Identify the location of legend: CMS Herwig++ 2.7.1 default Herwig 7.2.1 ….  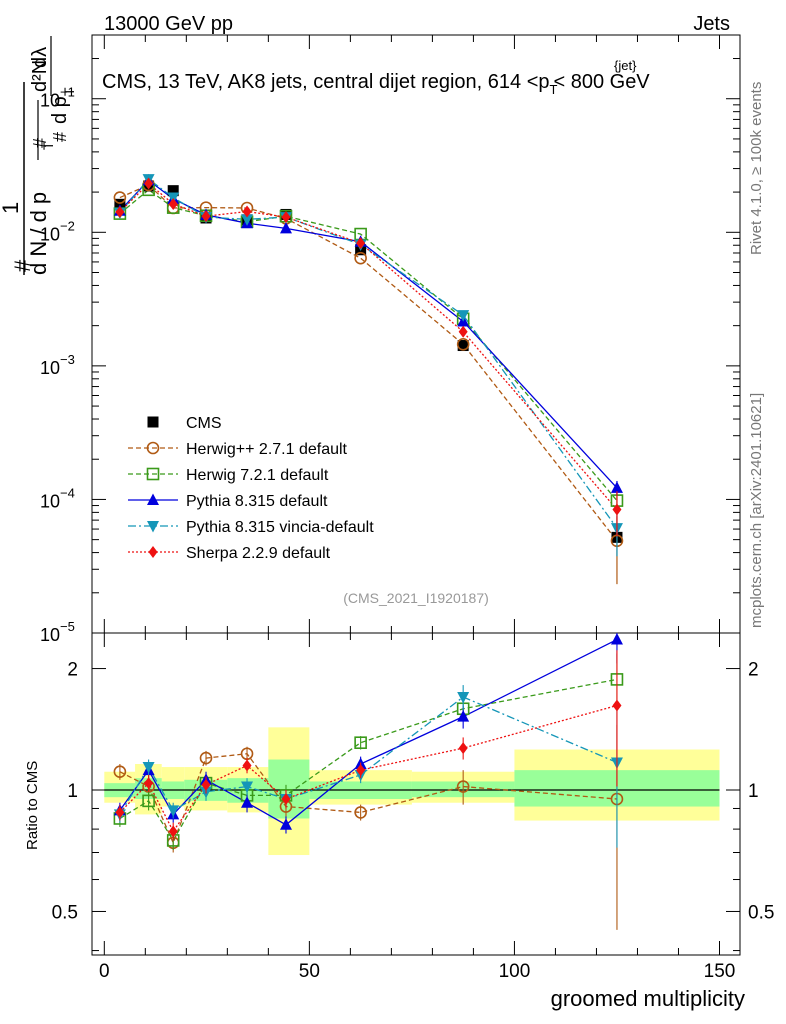
(251, 488).